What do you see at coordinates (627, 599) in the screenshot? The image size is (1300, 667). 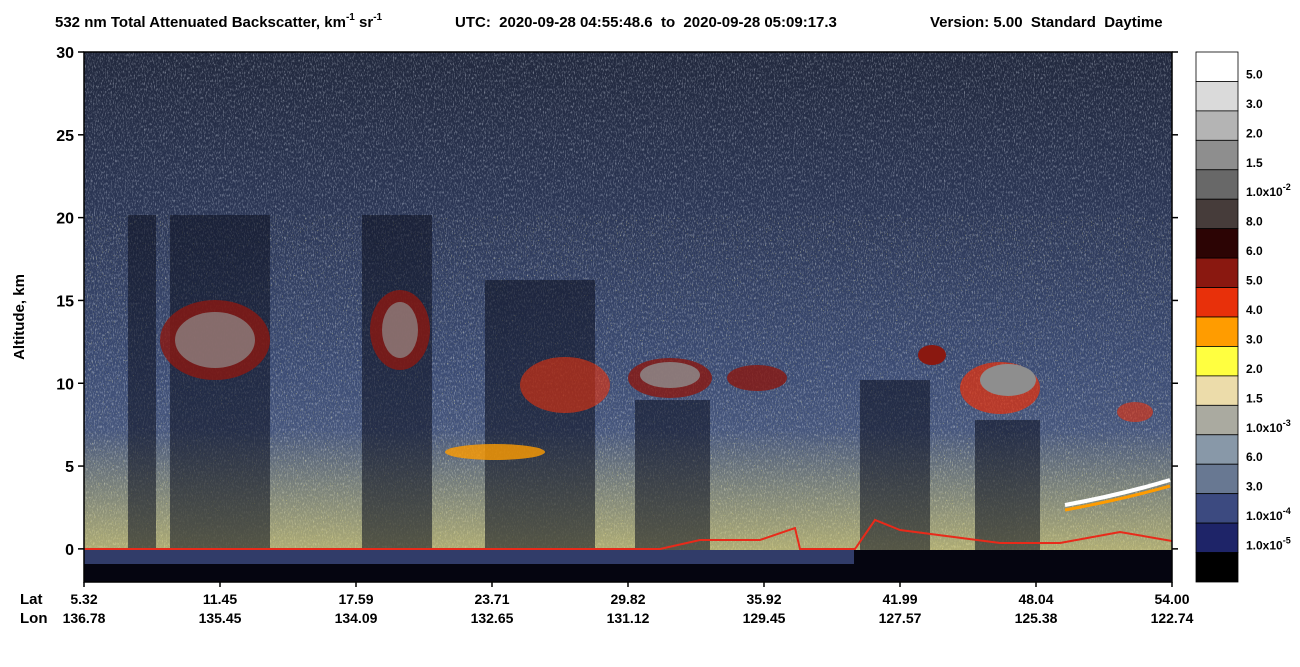 I see `x-tick-label: 29.82` at bounding box center [627, 599].